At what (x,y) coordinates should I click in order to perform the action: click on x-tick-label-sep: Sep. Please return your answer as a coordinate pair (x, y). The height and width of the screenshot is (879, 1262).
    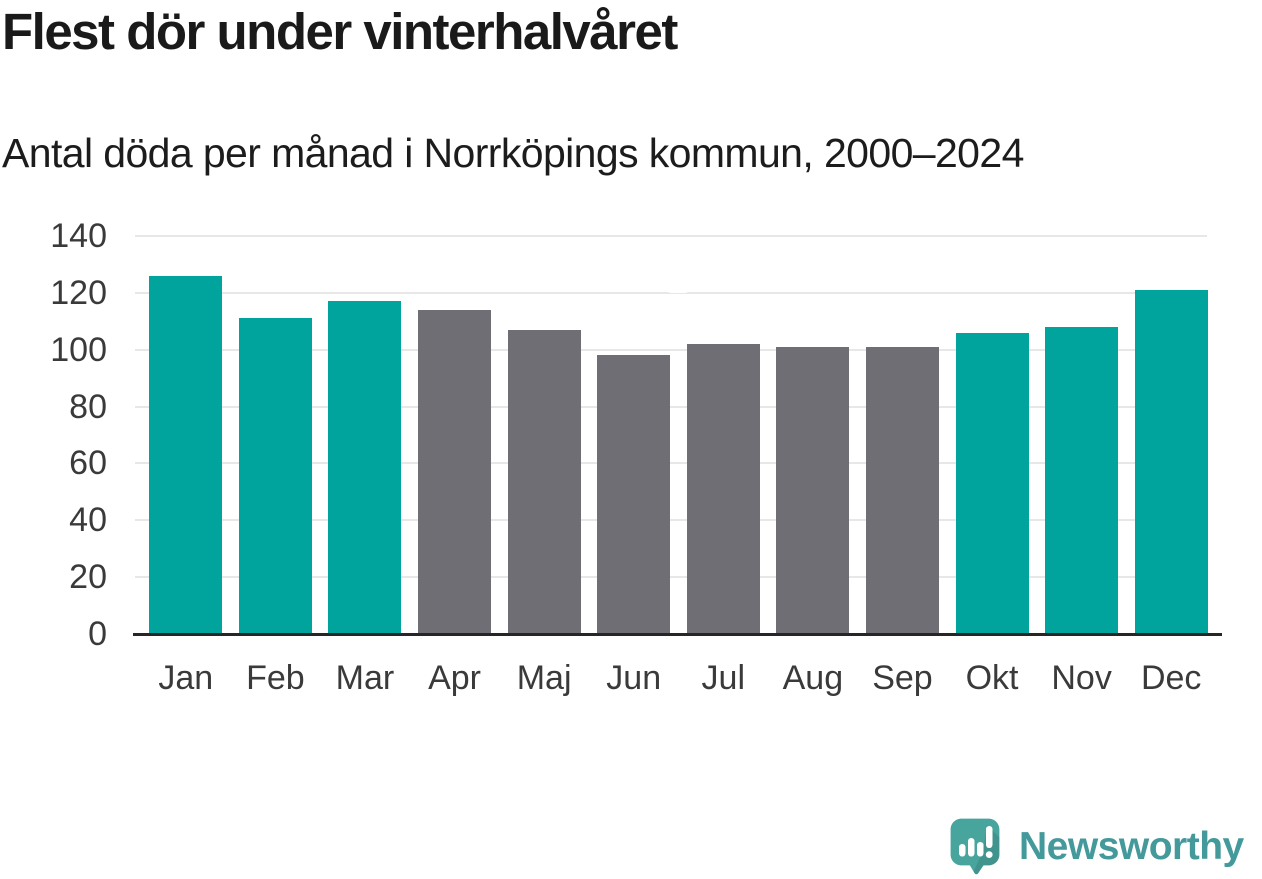
    Looking at the image, I should click on (902, 678).